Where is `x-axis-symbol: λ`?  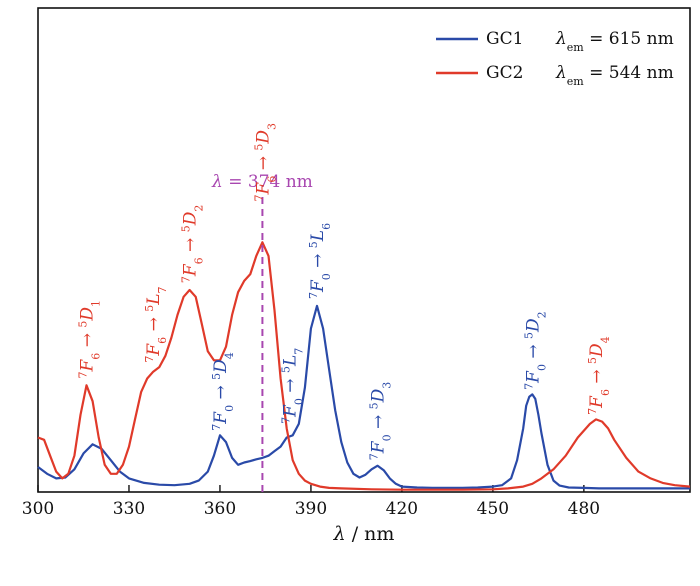 x-axis-symbol: λ is located at coordinates (339, 534).